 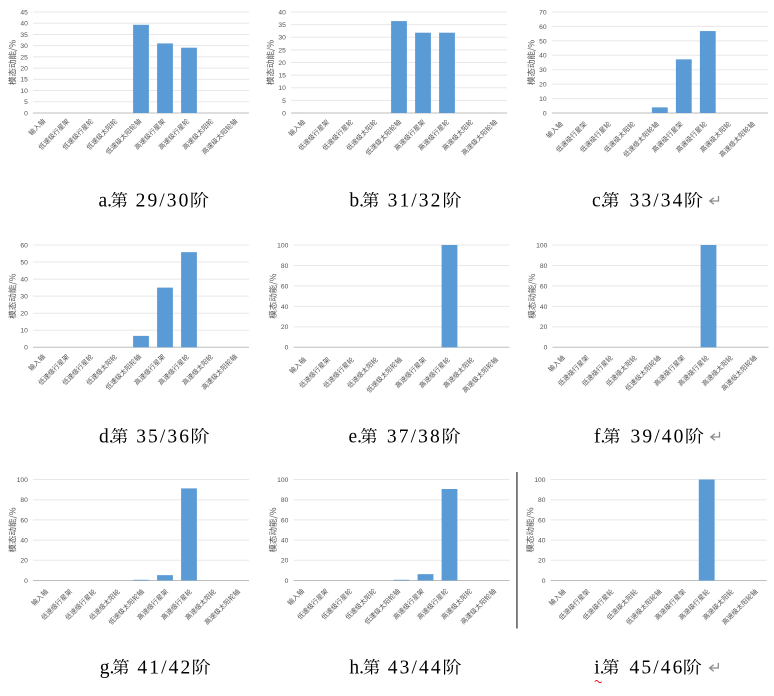 I want to click on svg-text: 41/42, so click(x=164, y=667).